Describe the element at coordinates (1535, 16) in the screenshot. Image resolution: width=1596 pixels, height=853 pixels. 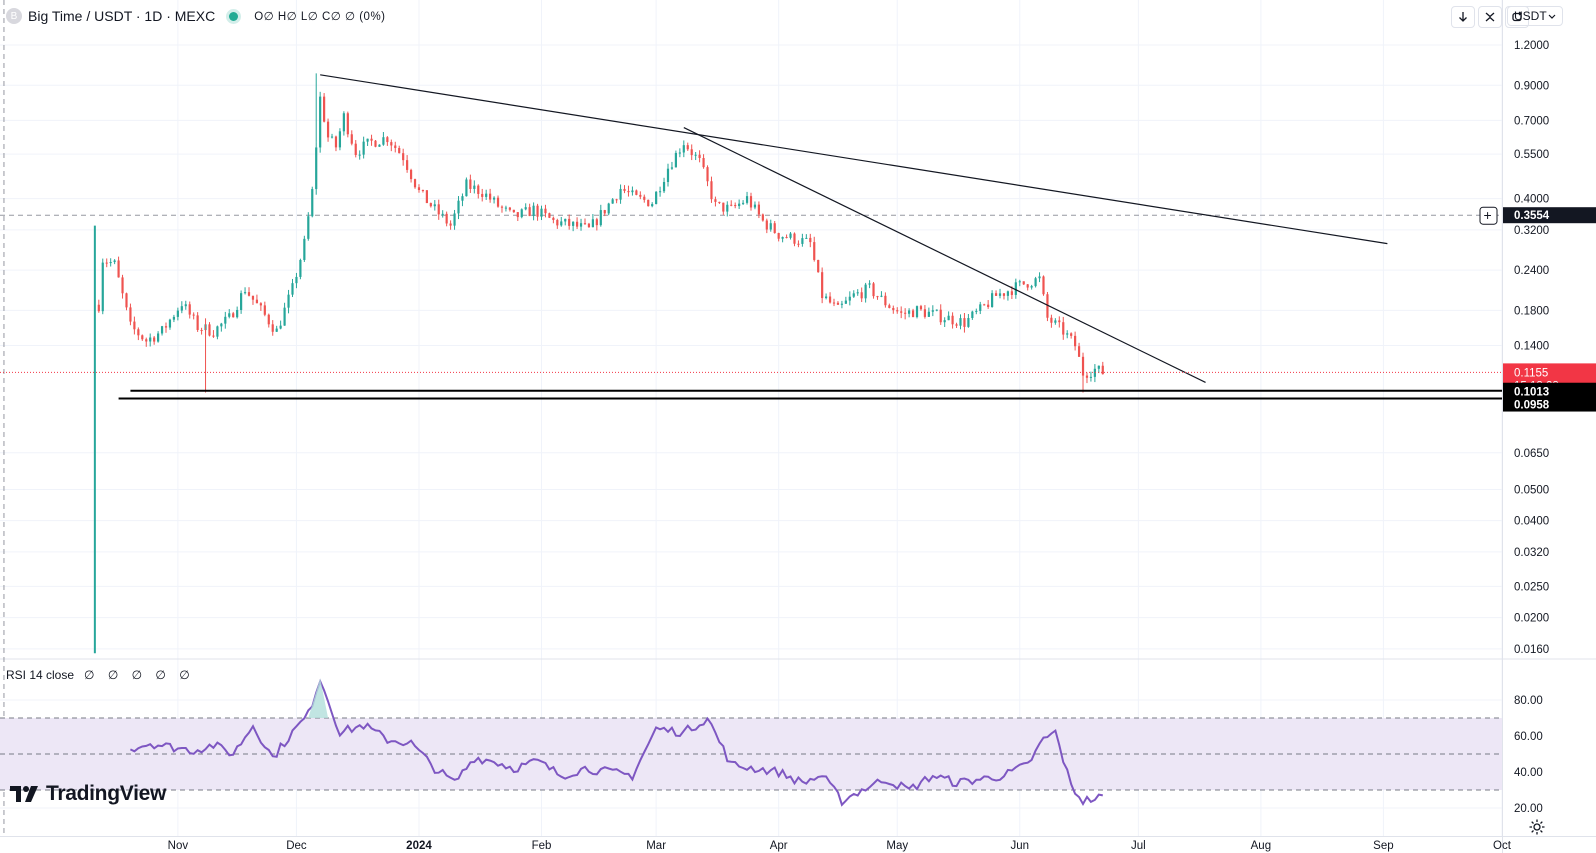
I see `currency-select: USDT` at that location.